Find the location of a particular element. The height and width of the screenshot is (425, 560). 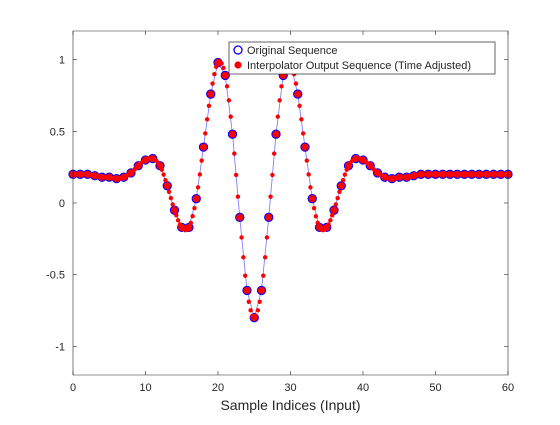

x-tick-label: 40 is located at coordinates (363, 388).